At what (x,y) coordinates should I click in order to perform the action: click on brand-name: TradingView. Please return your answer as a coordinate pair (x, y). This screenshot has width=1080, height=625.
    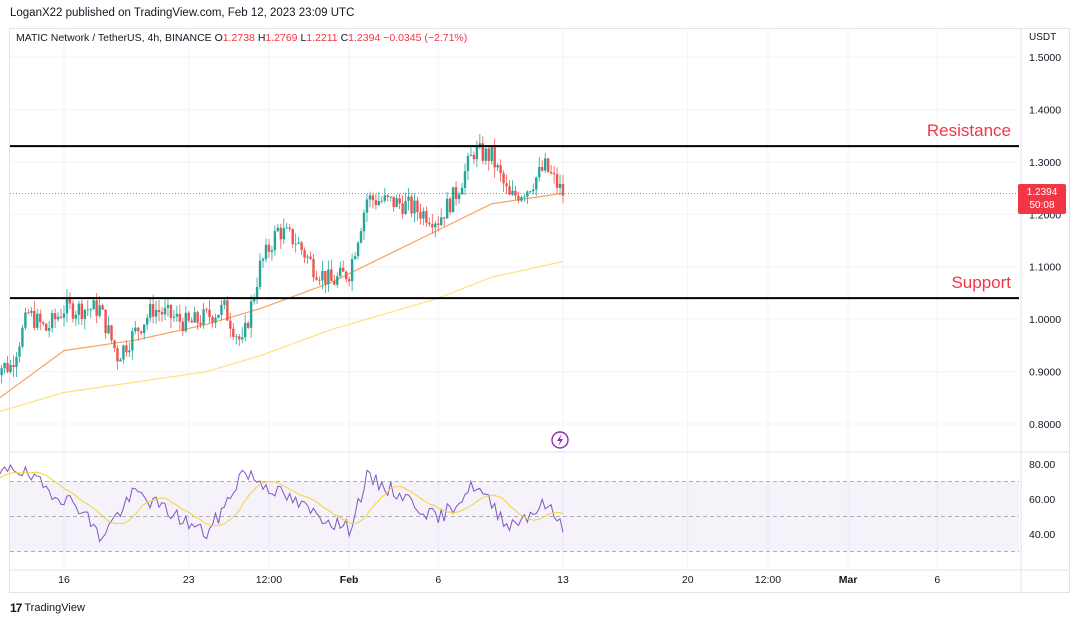
    Looking at the image, I should click on (54, 608).